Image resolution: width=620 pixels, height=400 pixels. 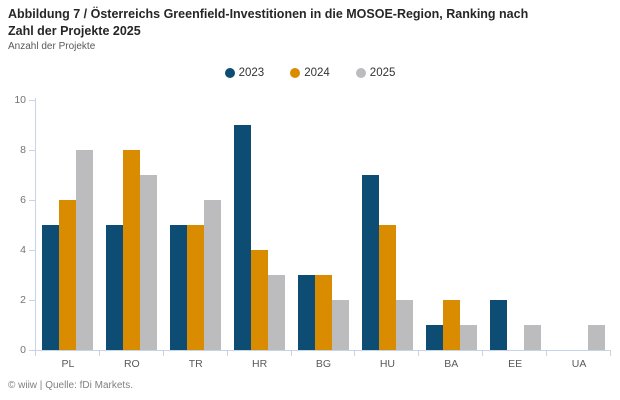 I want to click on x-category-label: BG, so click(x=323, y=364).